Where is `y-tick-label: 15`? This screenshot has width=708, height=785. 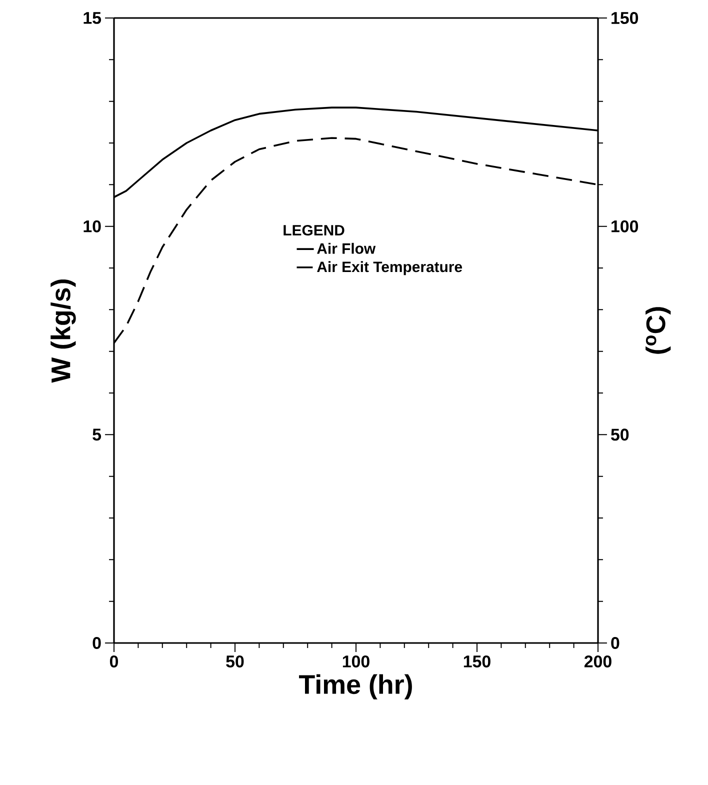 y-tick-label: 15 is located at coordinates (93, 18).